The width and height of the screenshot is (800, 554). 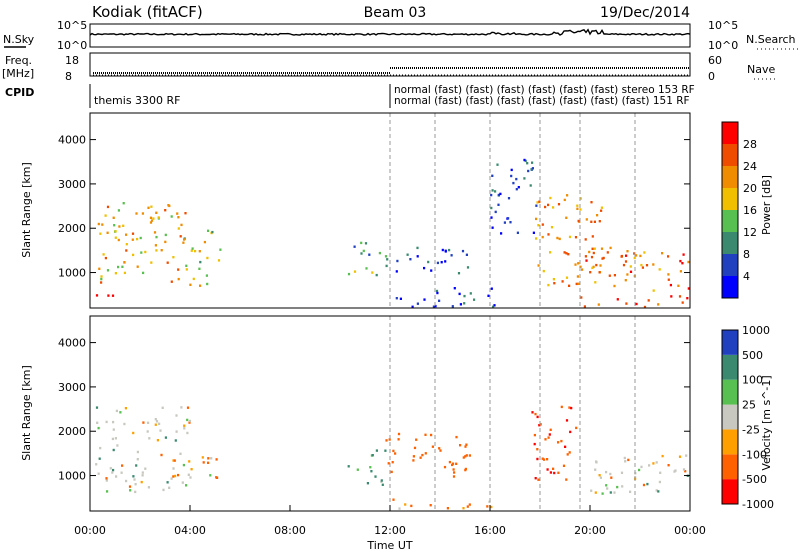 I want to click on colorbar-tick-label: 25, so click(x=749, y=405).